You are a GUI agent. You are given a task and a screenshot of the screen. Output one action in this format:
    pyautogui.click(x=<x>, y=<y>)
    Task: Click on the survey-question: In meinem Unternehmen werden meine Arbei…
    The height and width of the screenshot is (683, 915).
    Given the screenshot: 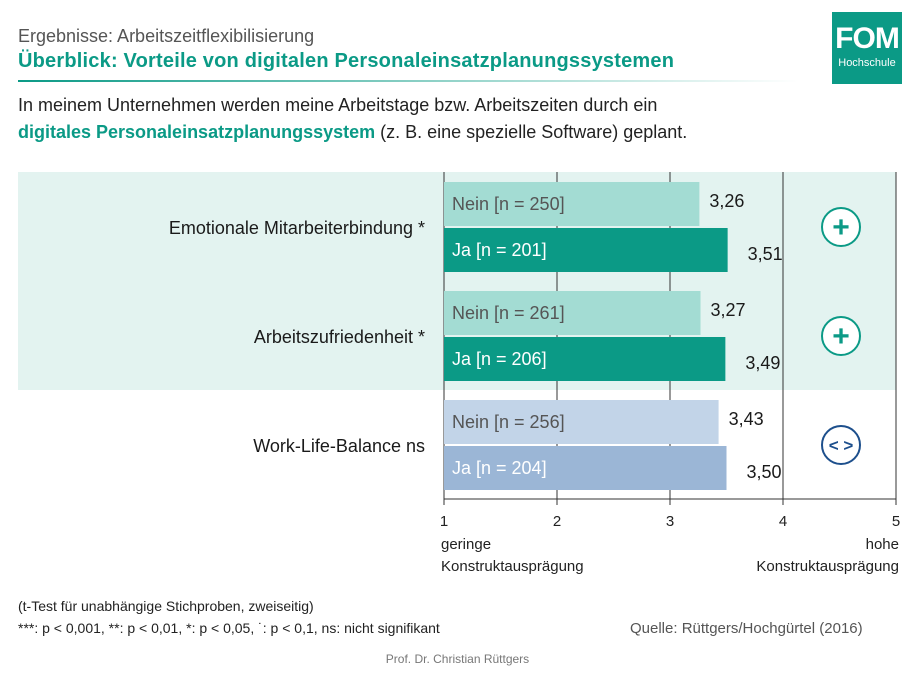 What is the action you would take?
    pyautogui.click(x=428, y=119)
    